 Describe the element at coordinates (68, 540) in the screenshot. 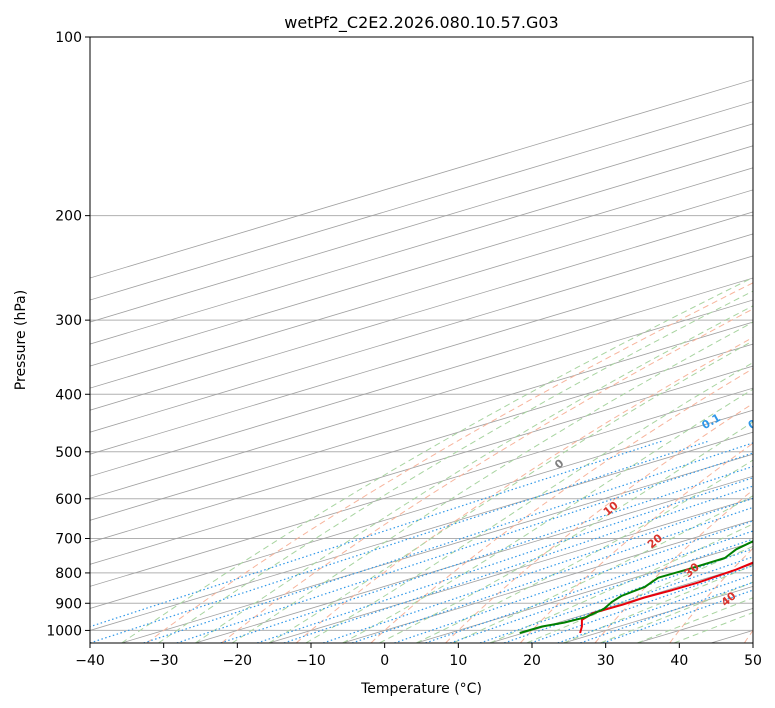

I see `y-tick-label: 700` at that location.